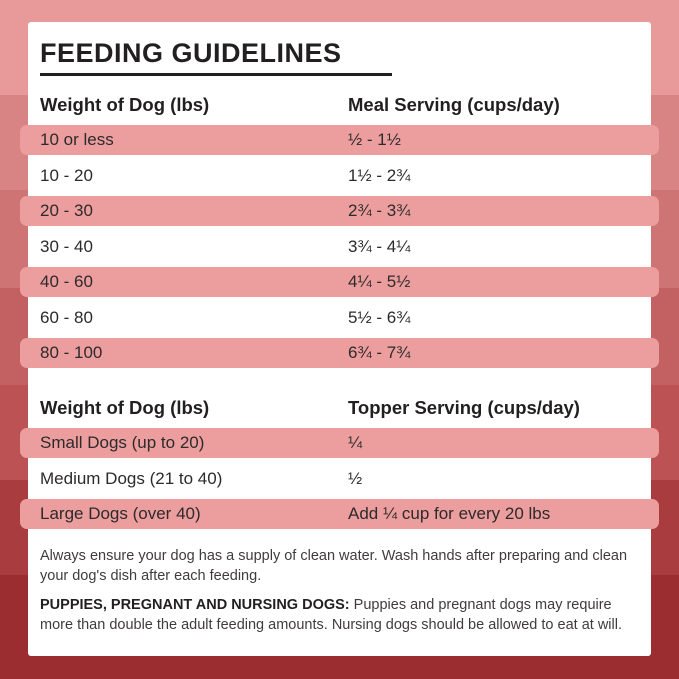 This screenshot has width=679, height=679. I want to click on weight-cell: 10 or less, so click(77, 139).